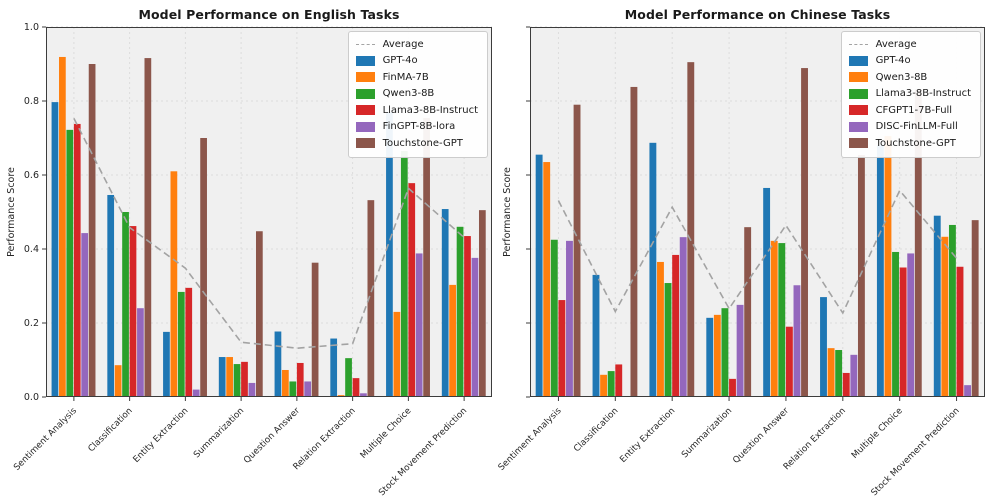 The height and width of the screenshot is (498, 997). What do you see at coordinates (422, 143) in the screenshot?
I see `legend-label: Touchstone-GPT` at bounding box center [422, 143].